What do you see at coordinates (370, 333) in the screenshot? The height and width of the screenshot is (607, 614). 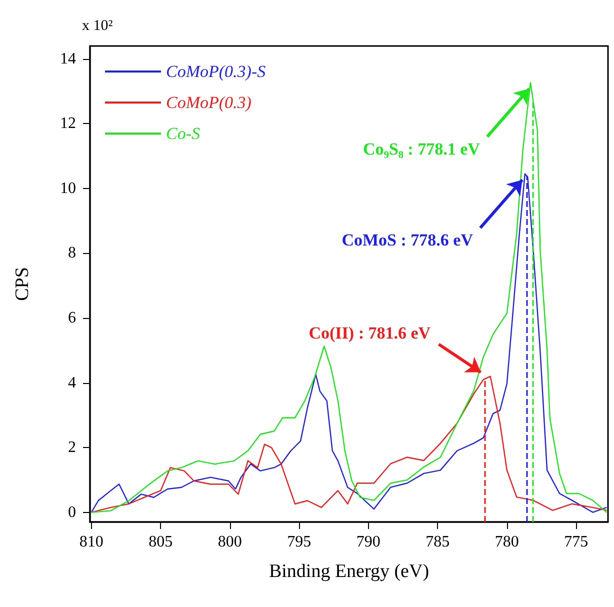 I see `annotation: Co(II) : 781.6 eV` at bounding box center [370, 333].